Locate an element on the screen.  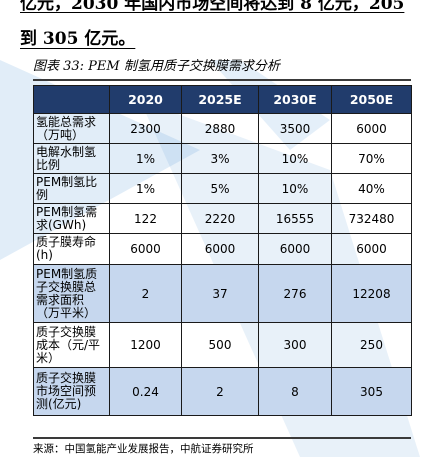
cell-value: 732480 is located at coordinates (371, 218).